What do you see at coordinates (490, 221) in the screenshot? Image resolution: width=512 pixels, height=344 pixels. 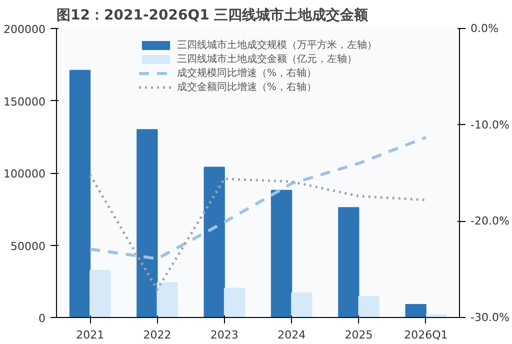 I see `y2-tick-label: -20.0%` at bounding box center [490, 221].